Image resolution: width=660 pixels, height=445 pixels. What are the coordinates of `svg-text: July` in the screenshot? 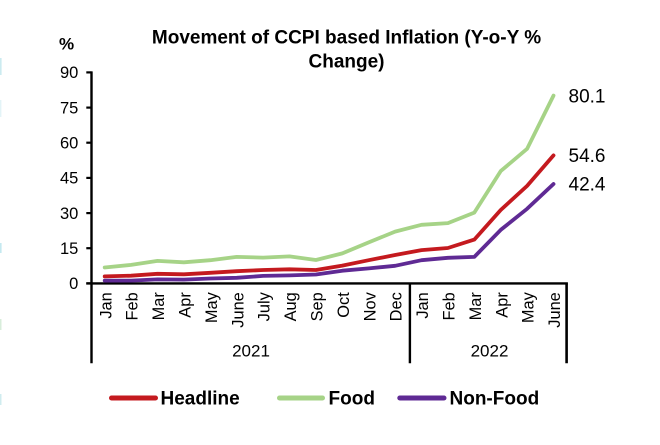 It's located at (265, 306).